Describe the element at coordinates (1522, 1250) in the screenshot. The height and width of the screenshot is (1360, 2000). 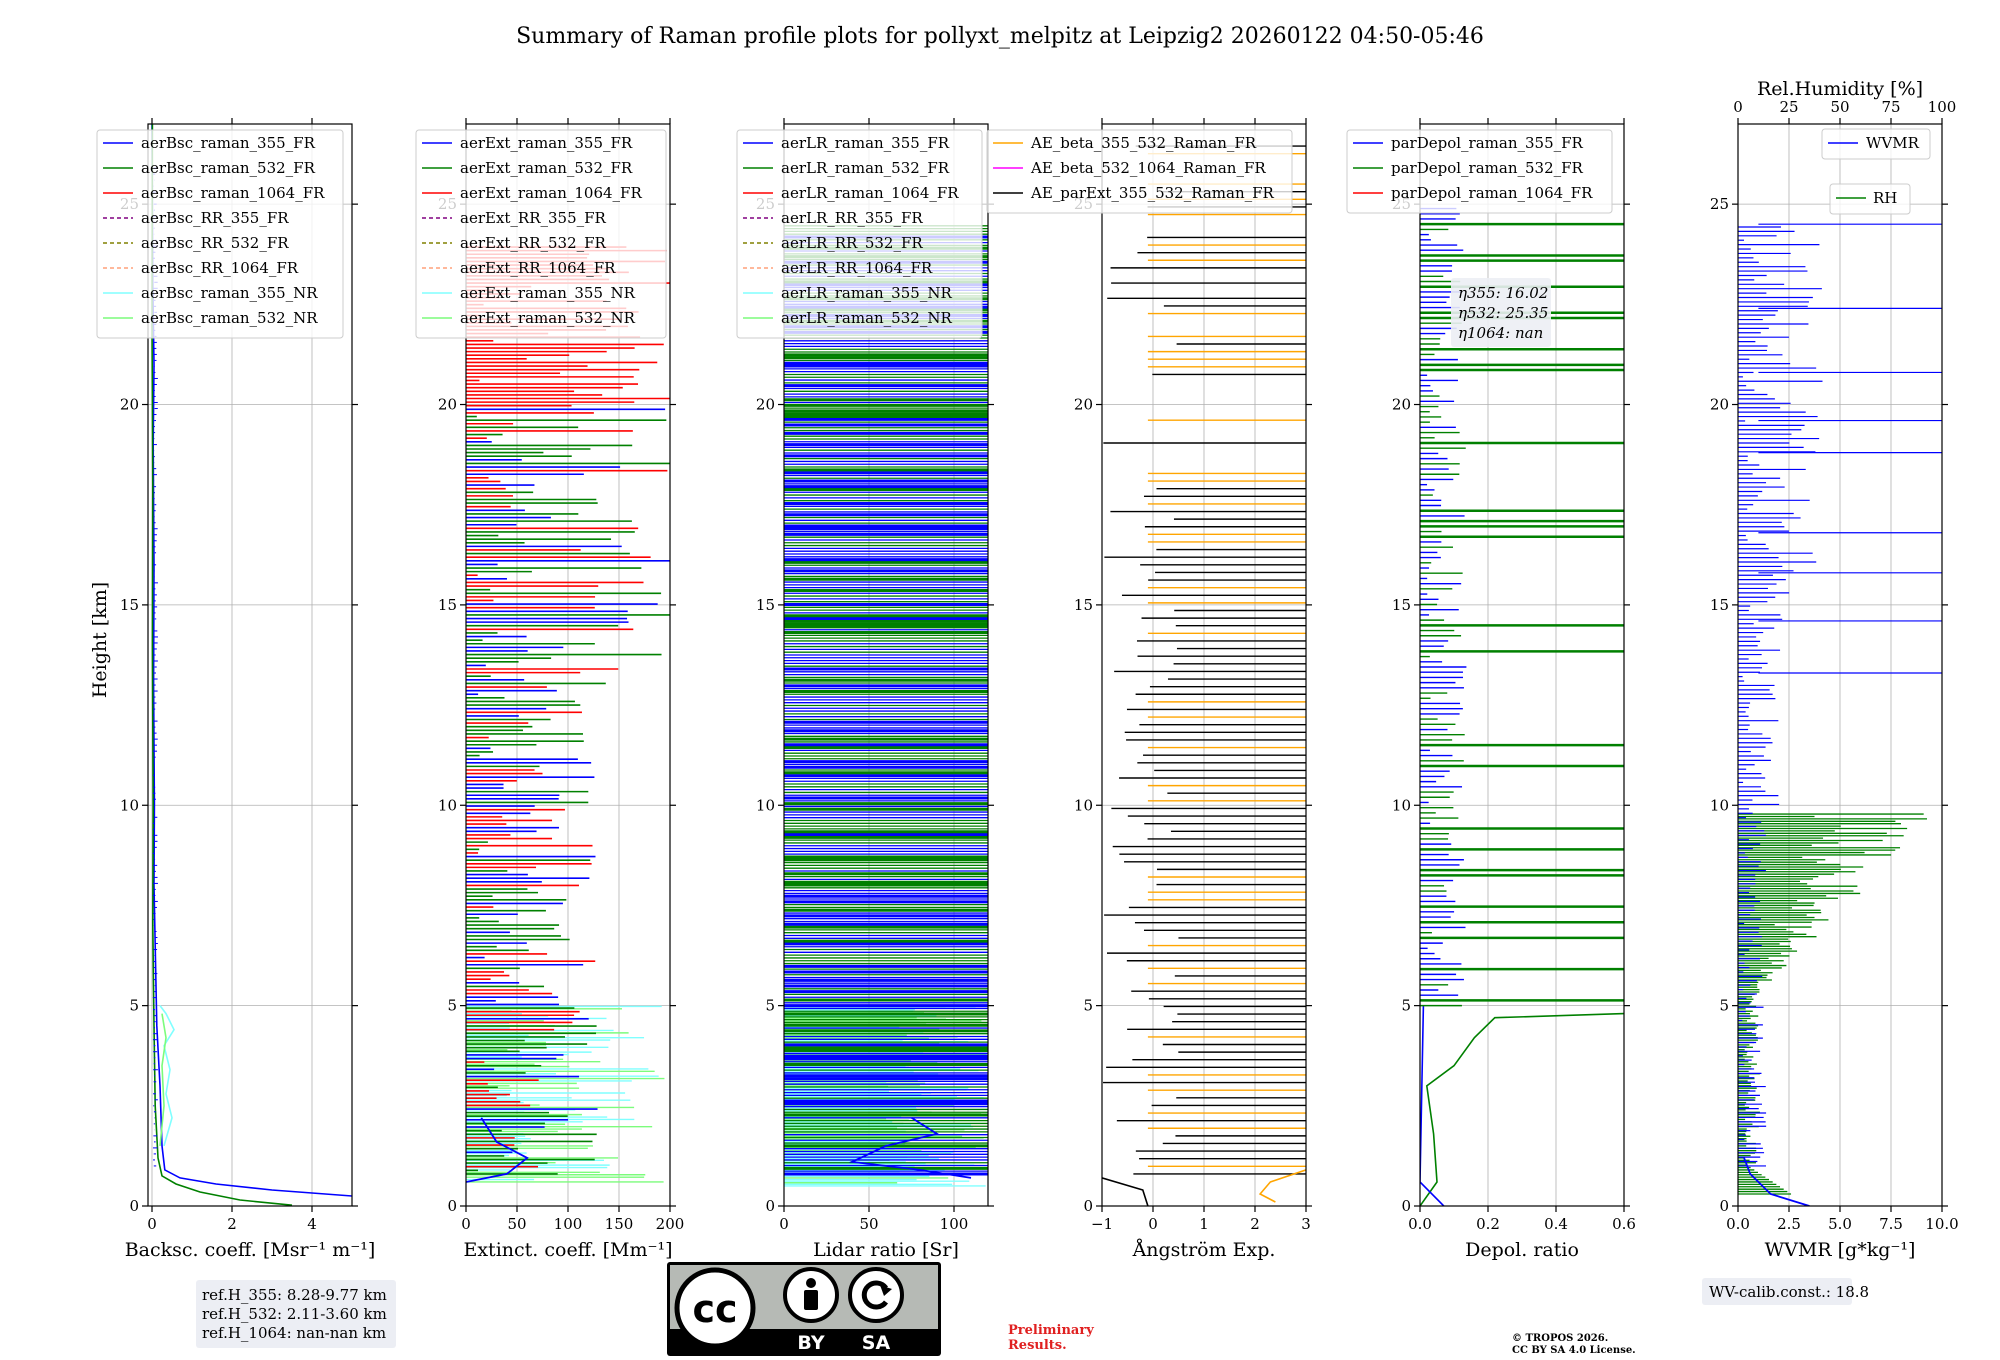
I see `xlabel-dep: Depol. ratio` at that location.